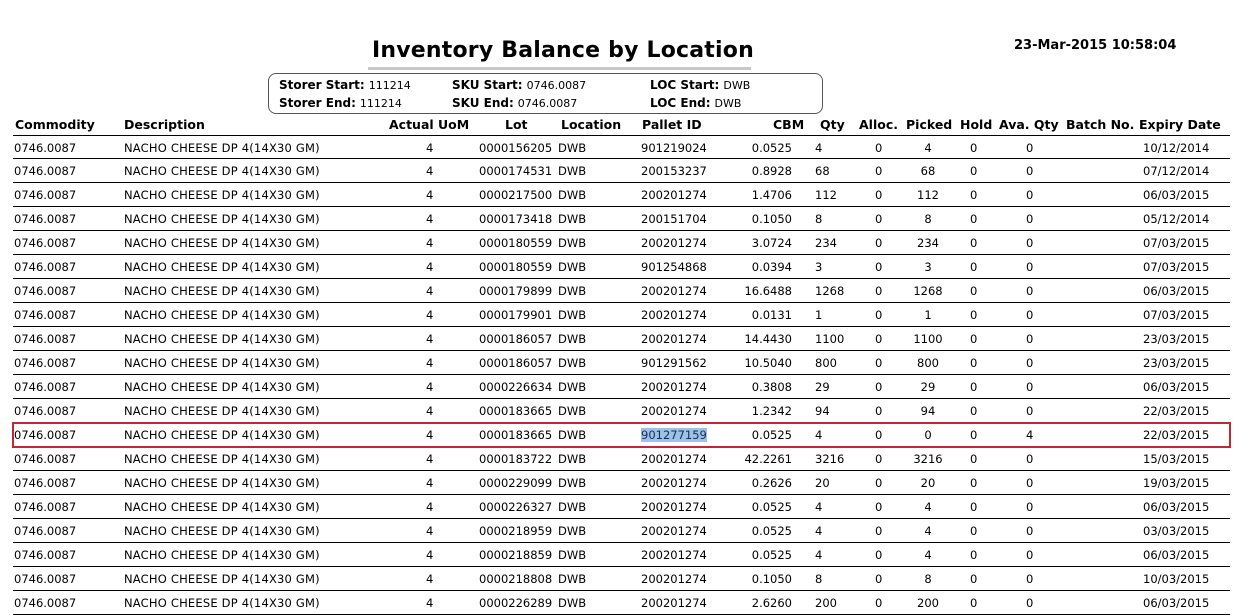 This screenshot has height=615, width=1249. Describe the element at coordinates (928, 315) in the screenshot. I see `cell-picked: 1` at that location.